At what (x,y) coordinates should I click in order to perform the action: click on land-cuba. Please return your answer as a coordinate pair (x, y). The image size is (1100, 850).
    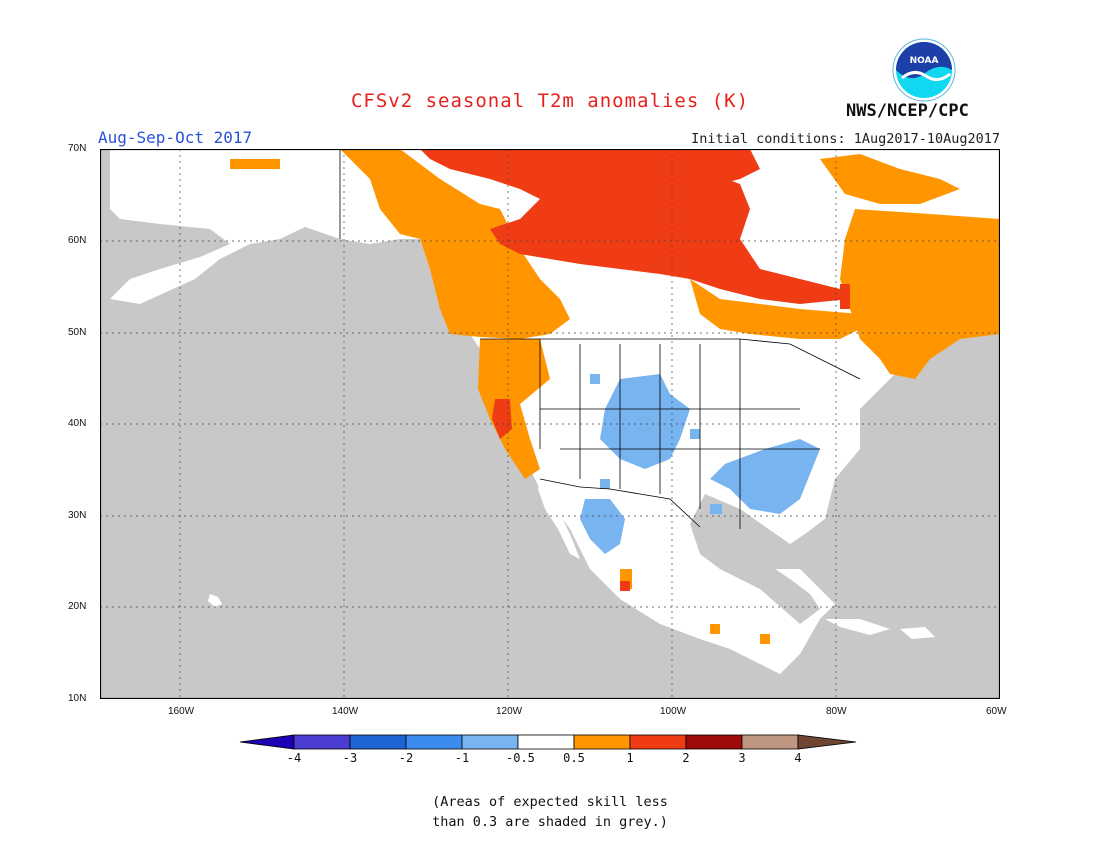
    Looking at the image, I should click on (857, 627).